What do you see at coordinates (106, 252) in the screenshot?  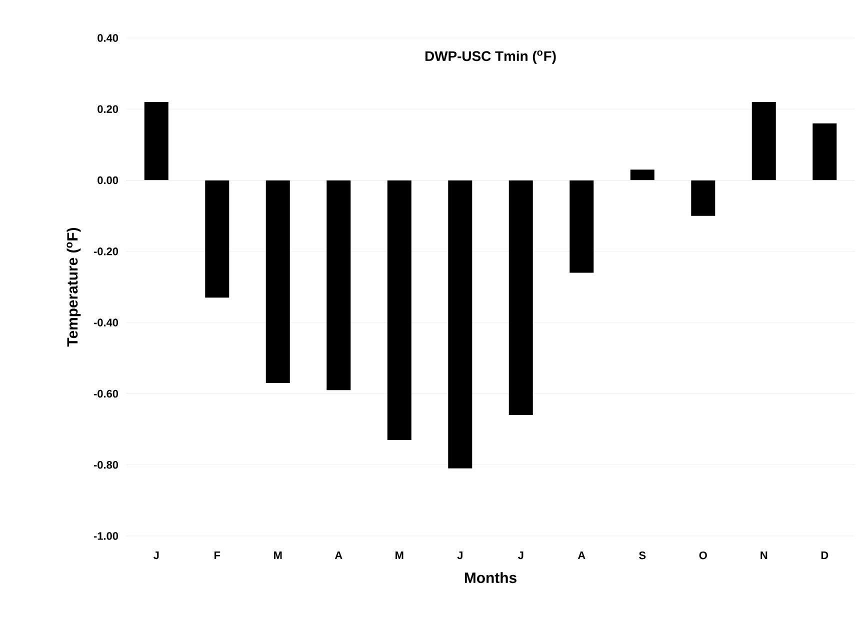 I see `y-tick-label: -0.20` at bounding box center [106, 252].